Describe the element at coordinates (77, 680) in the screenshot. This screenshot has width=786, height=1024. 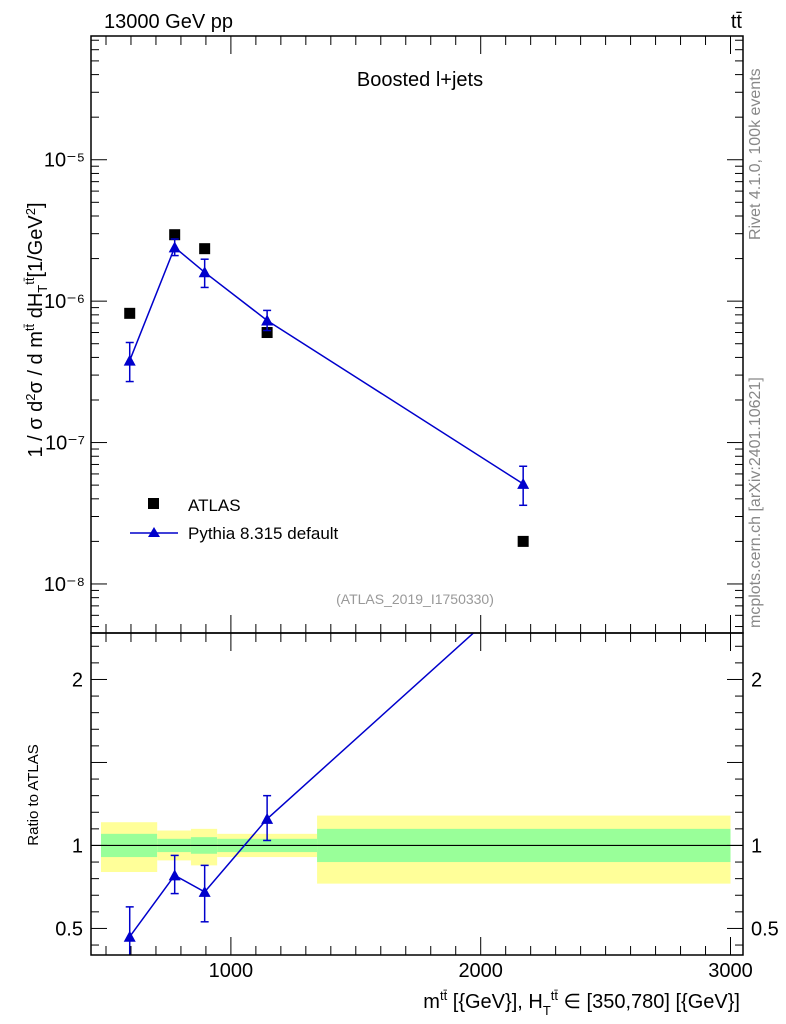
I see `ratio-y-tick-label: 2` at that location.